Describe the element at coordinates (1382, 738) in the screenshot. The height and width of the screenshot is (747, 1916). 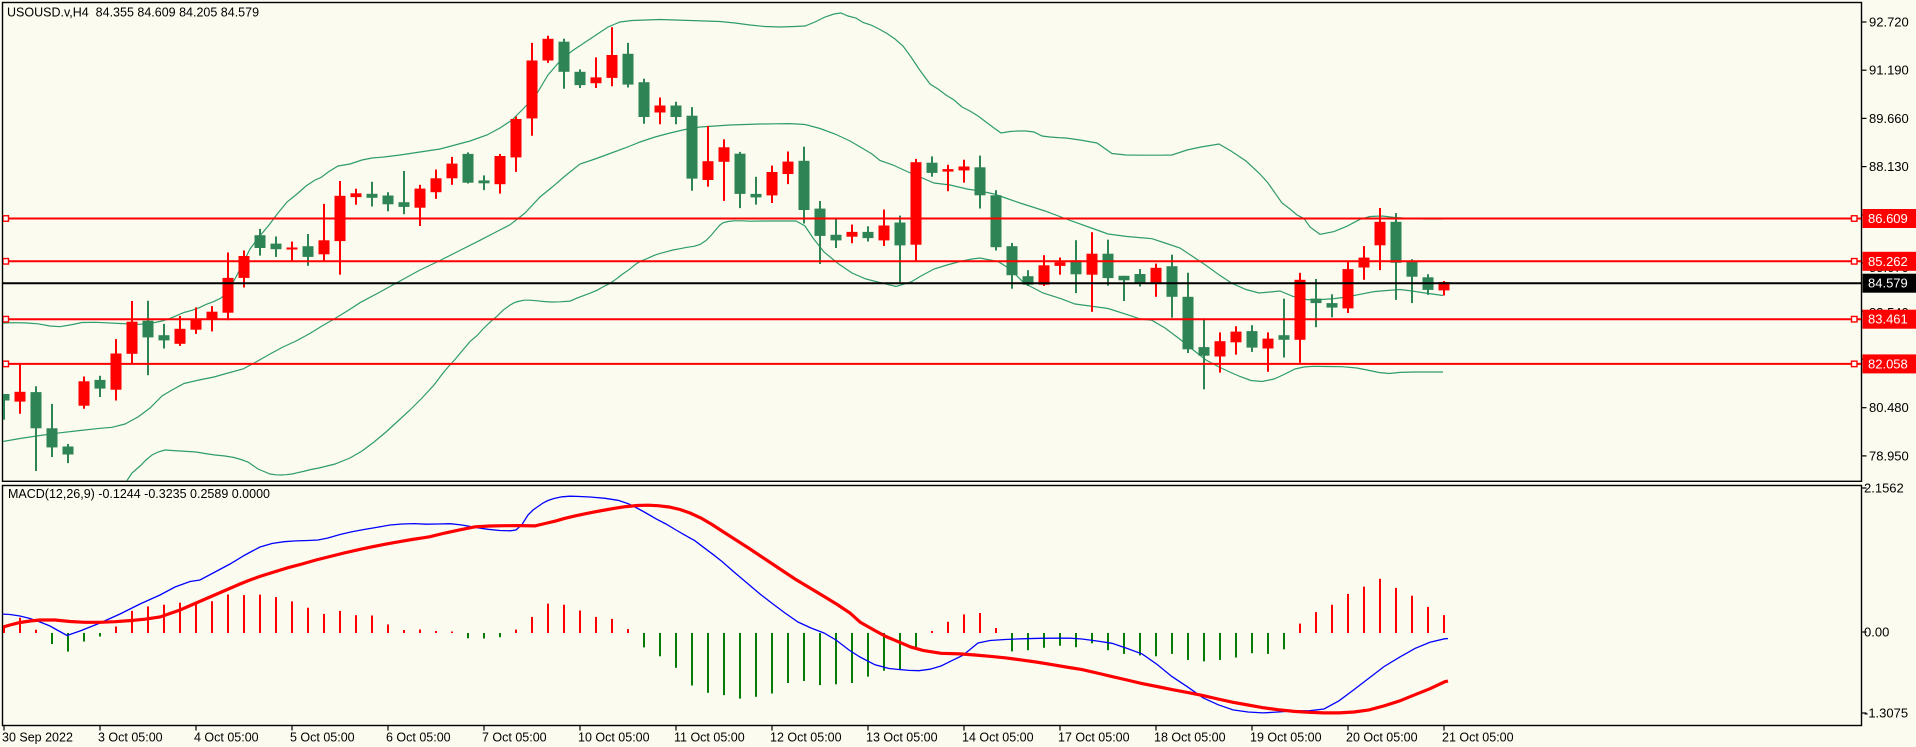
I see `svg-text: 20 Oct 05:00` at that location.